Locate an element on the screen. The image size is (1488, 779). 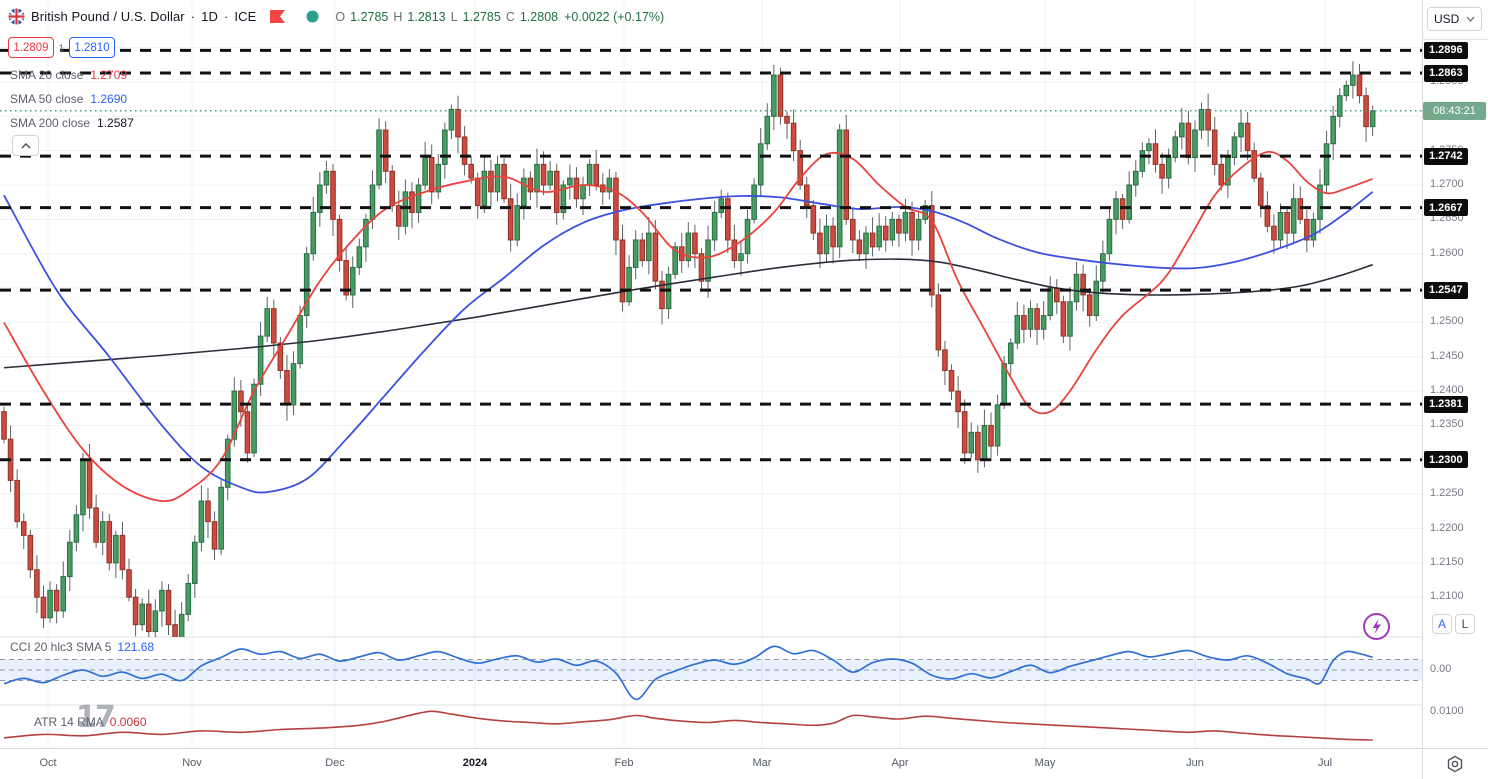
price-tick-label: 1.2400 is located at coordinates (1447, 390).